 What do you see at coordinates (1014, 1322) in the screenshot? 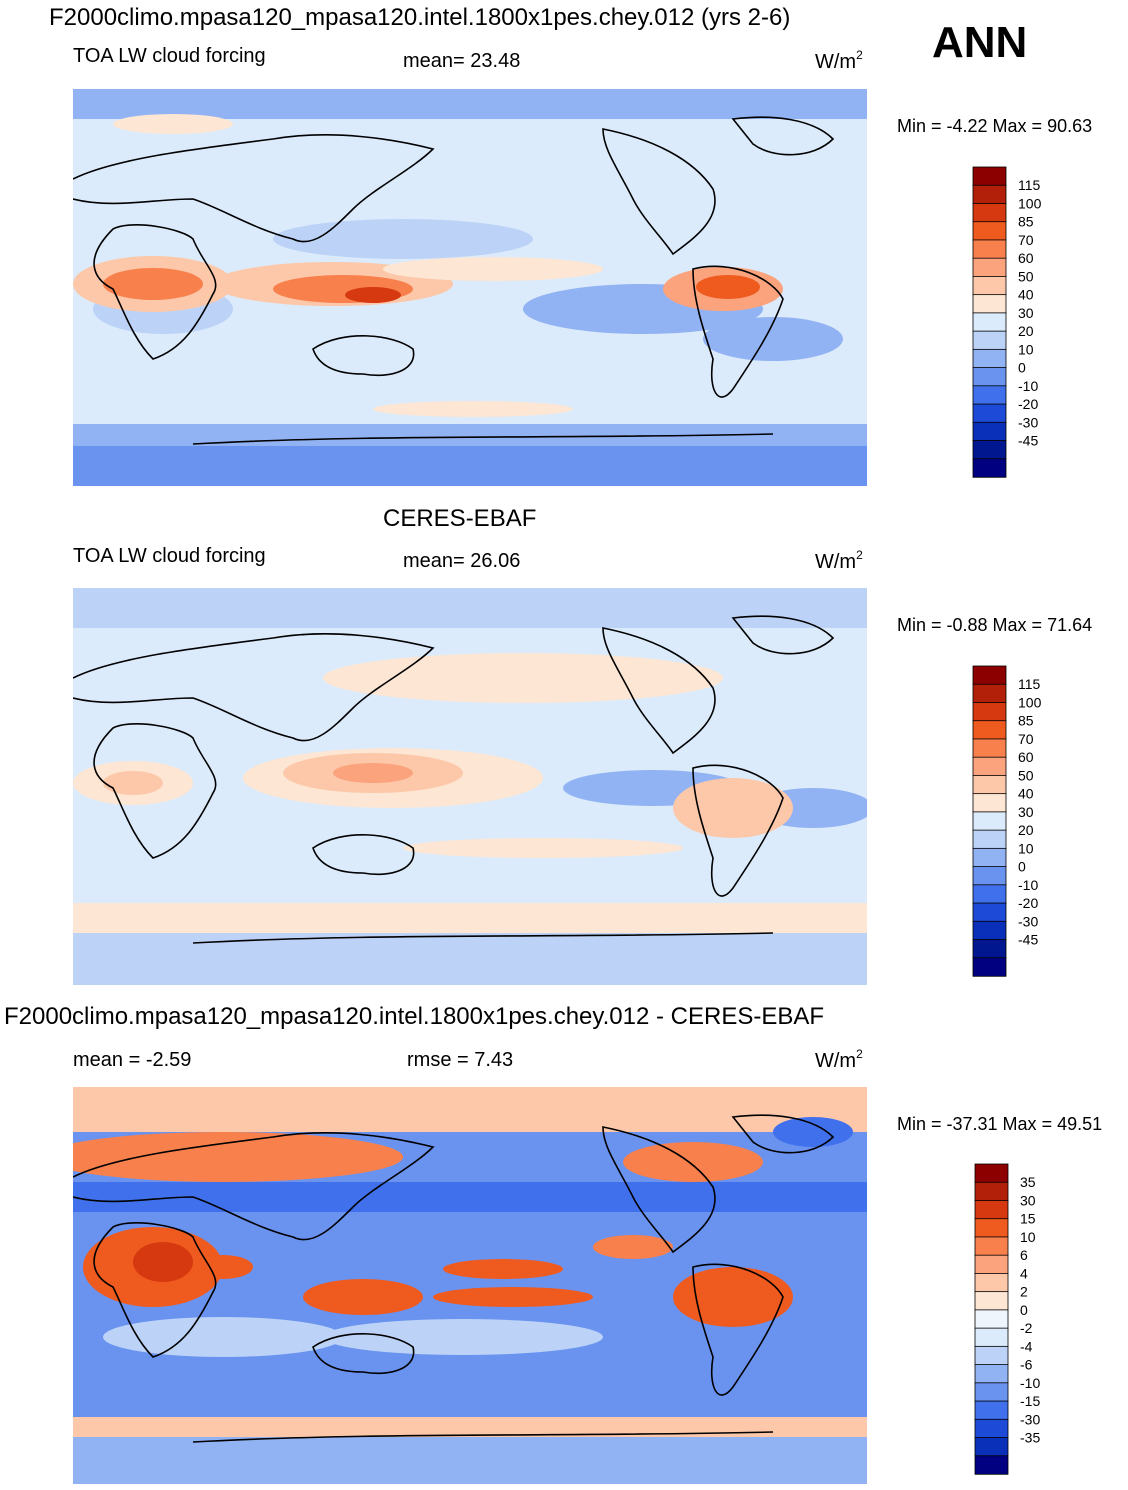
I see `panel-diff-colorbar: 35 30 15 10 6 4 2 0 -2 -4 -6 -10 -15 -30 -35` at bounding box center [1014, 1322].